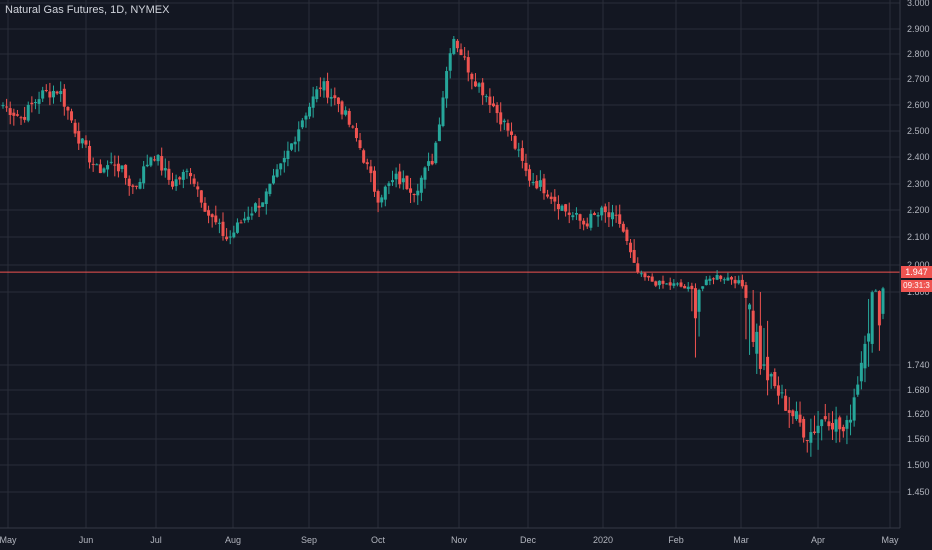 The width and height of the screenshot is (932, 550). What do you see at coordinates (87, 10) in the screenshot?
I see `chart-title: Natural Gas Futures, 1D, NYMEX` at bounding box center [87, 10].